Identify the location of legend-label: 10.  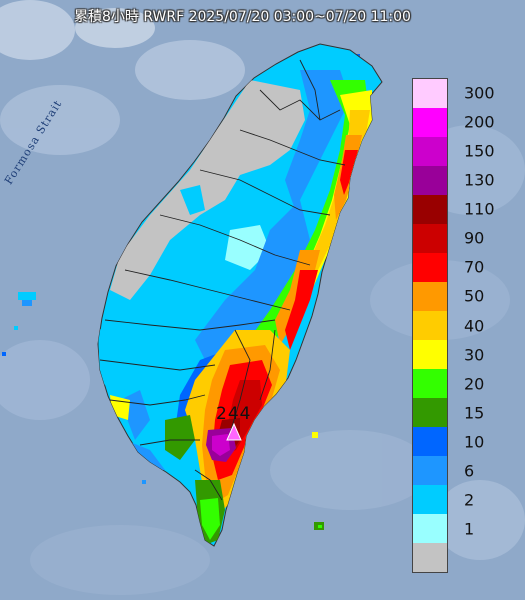
(474, 442).